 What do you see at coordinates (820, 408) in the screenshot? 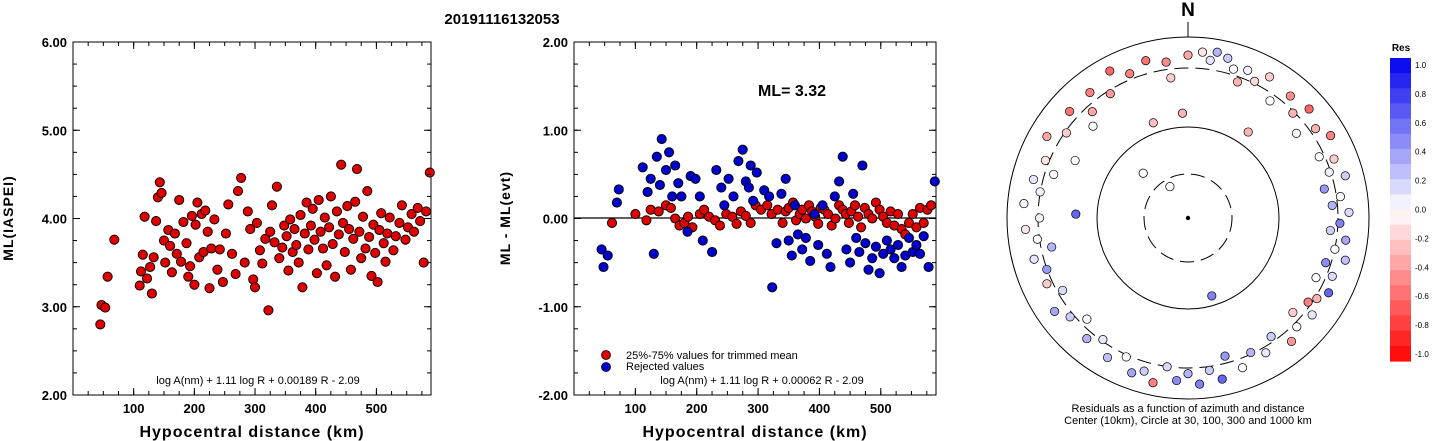
I see `x-tick-label: 400` at bounding box center [820, 408].